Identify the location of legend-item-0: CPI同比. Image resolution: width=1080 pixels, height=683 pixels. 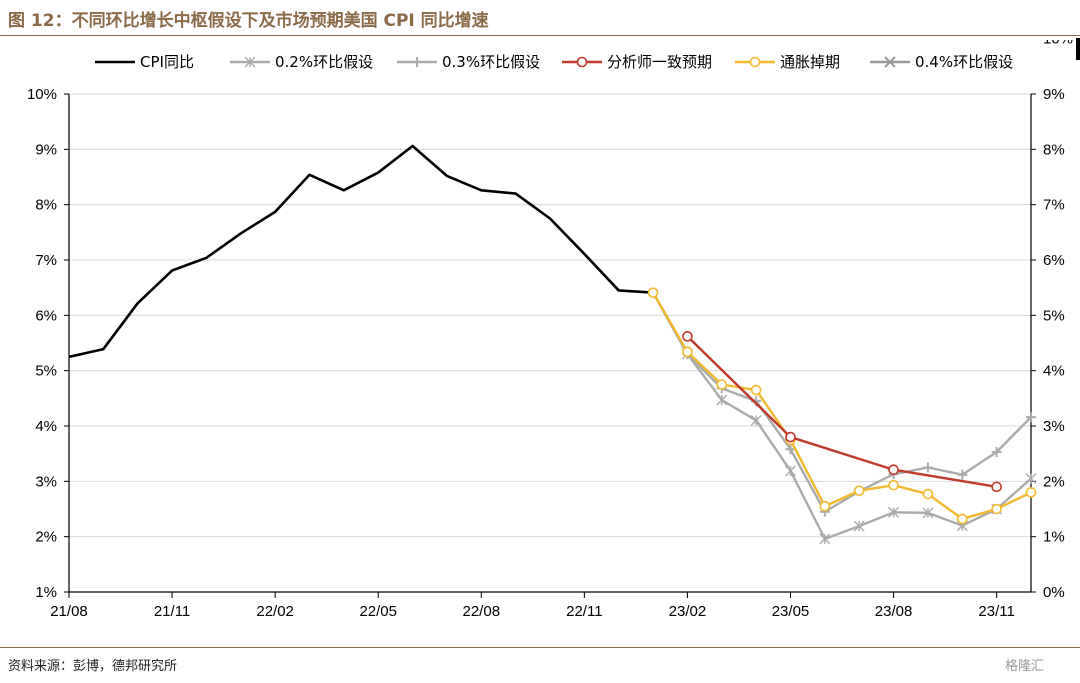
(144, 62).